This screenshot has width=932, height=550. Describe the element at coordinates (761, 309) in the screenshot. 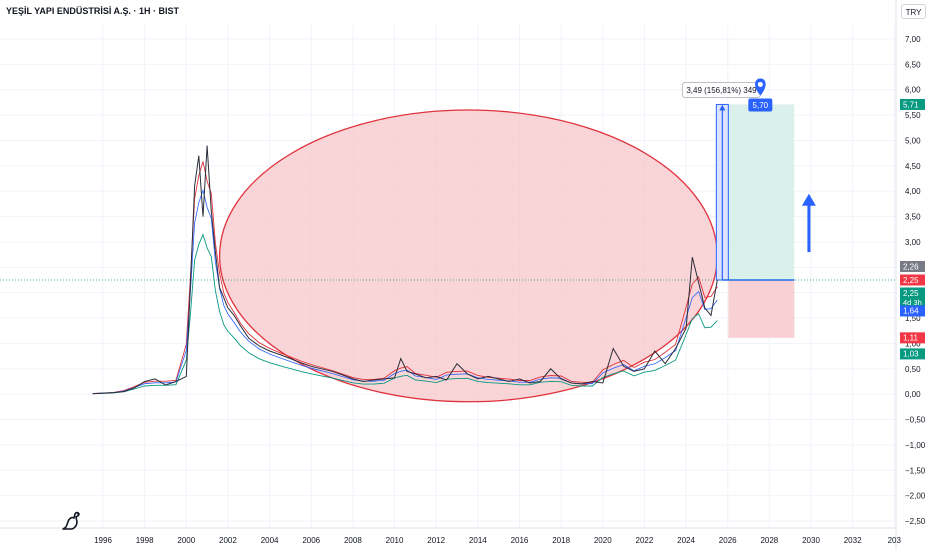

I see `stop-zone` at that location.